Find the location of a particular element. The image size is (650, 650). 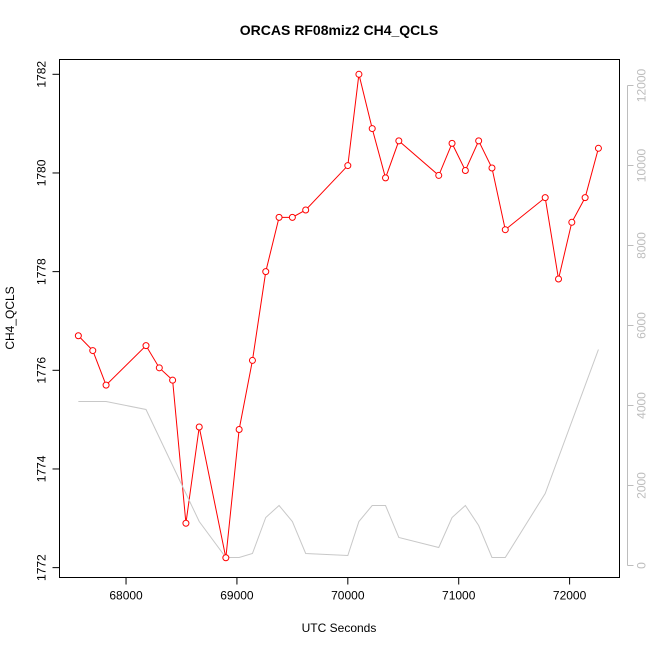

x-tick-label: 70000 is located at coordinates (348, 596).